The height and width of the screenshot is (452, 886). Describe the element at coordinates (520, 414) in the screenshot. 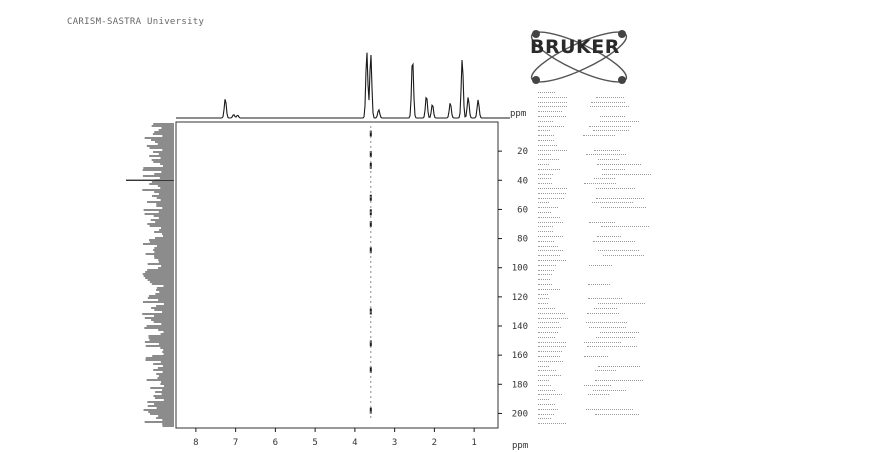

I see `f1-tick-label: 200` at that location.